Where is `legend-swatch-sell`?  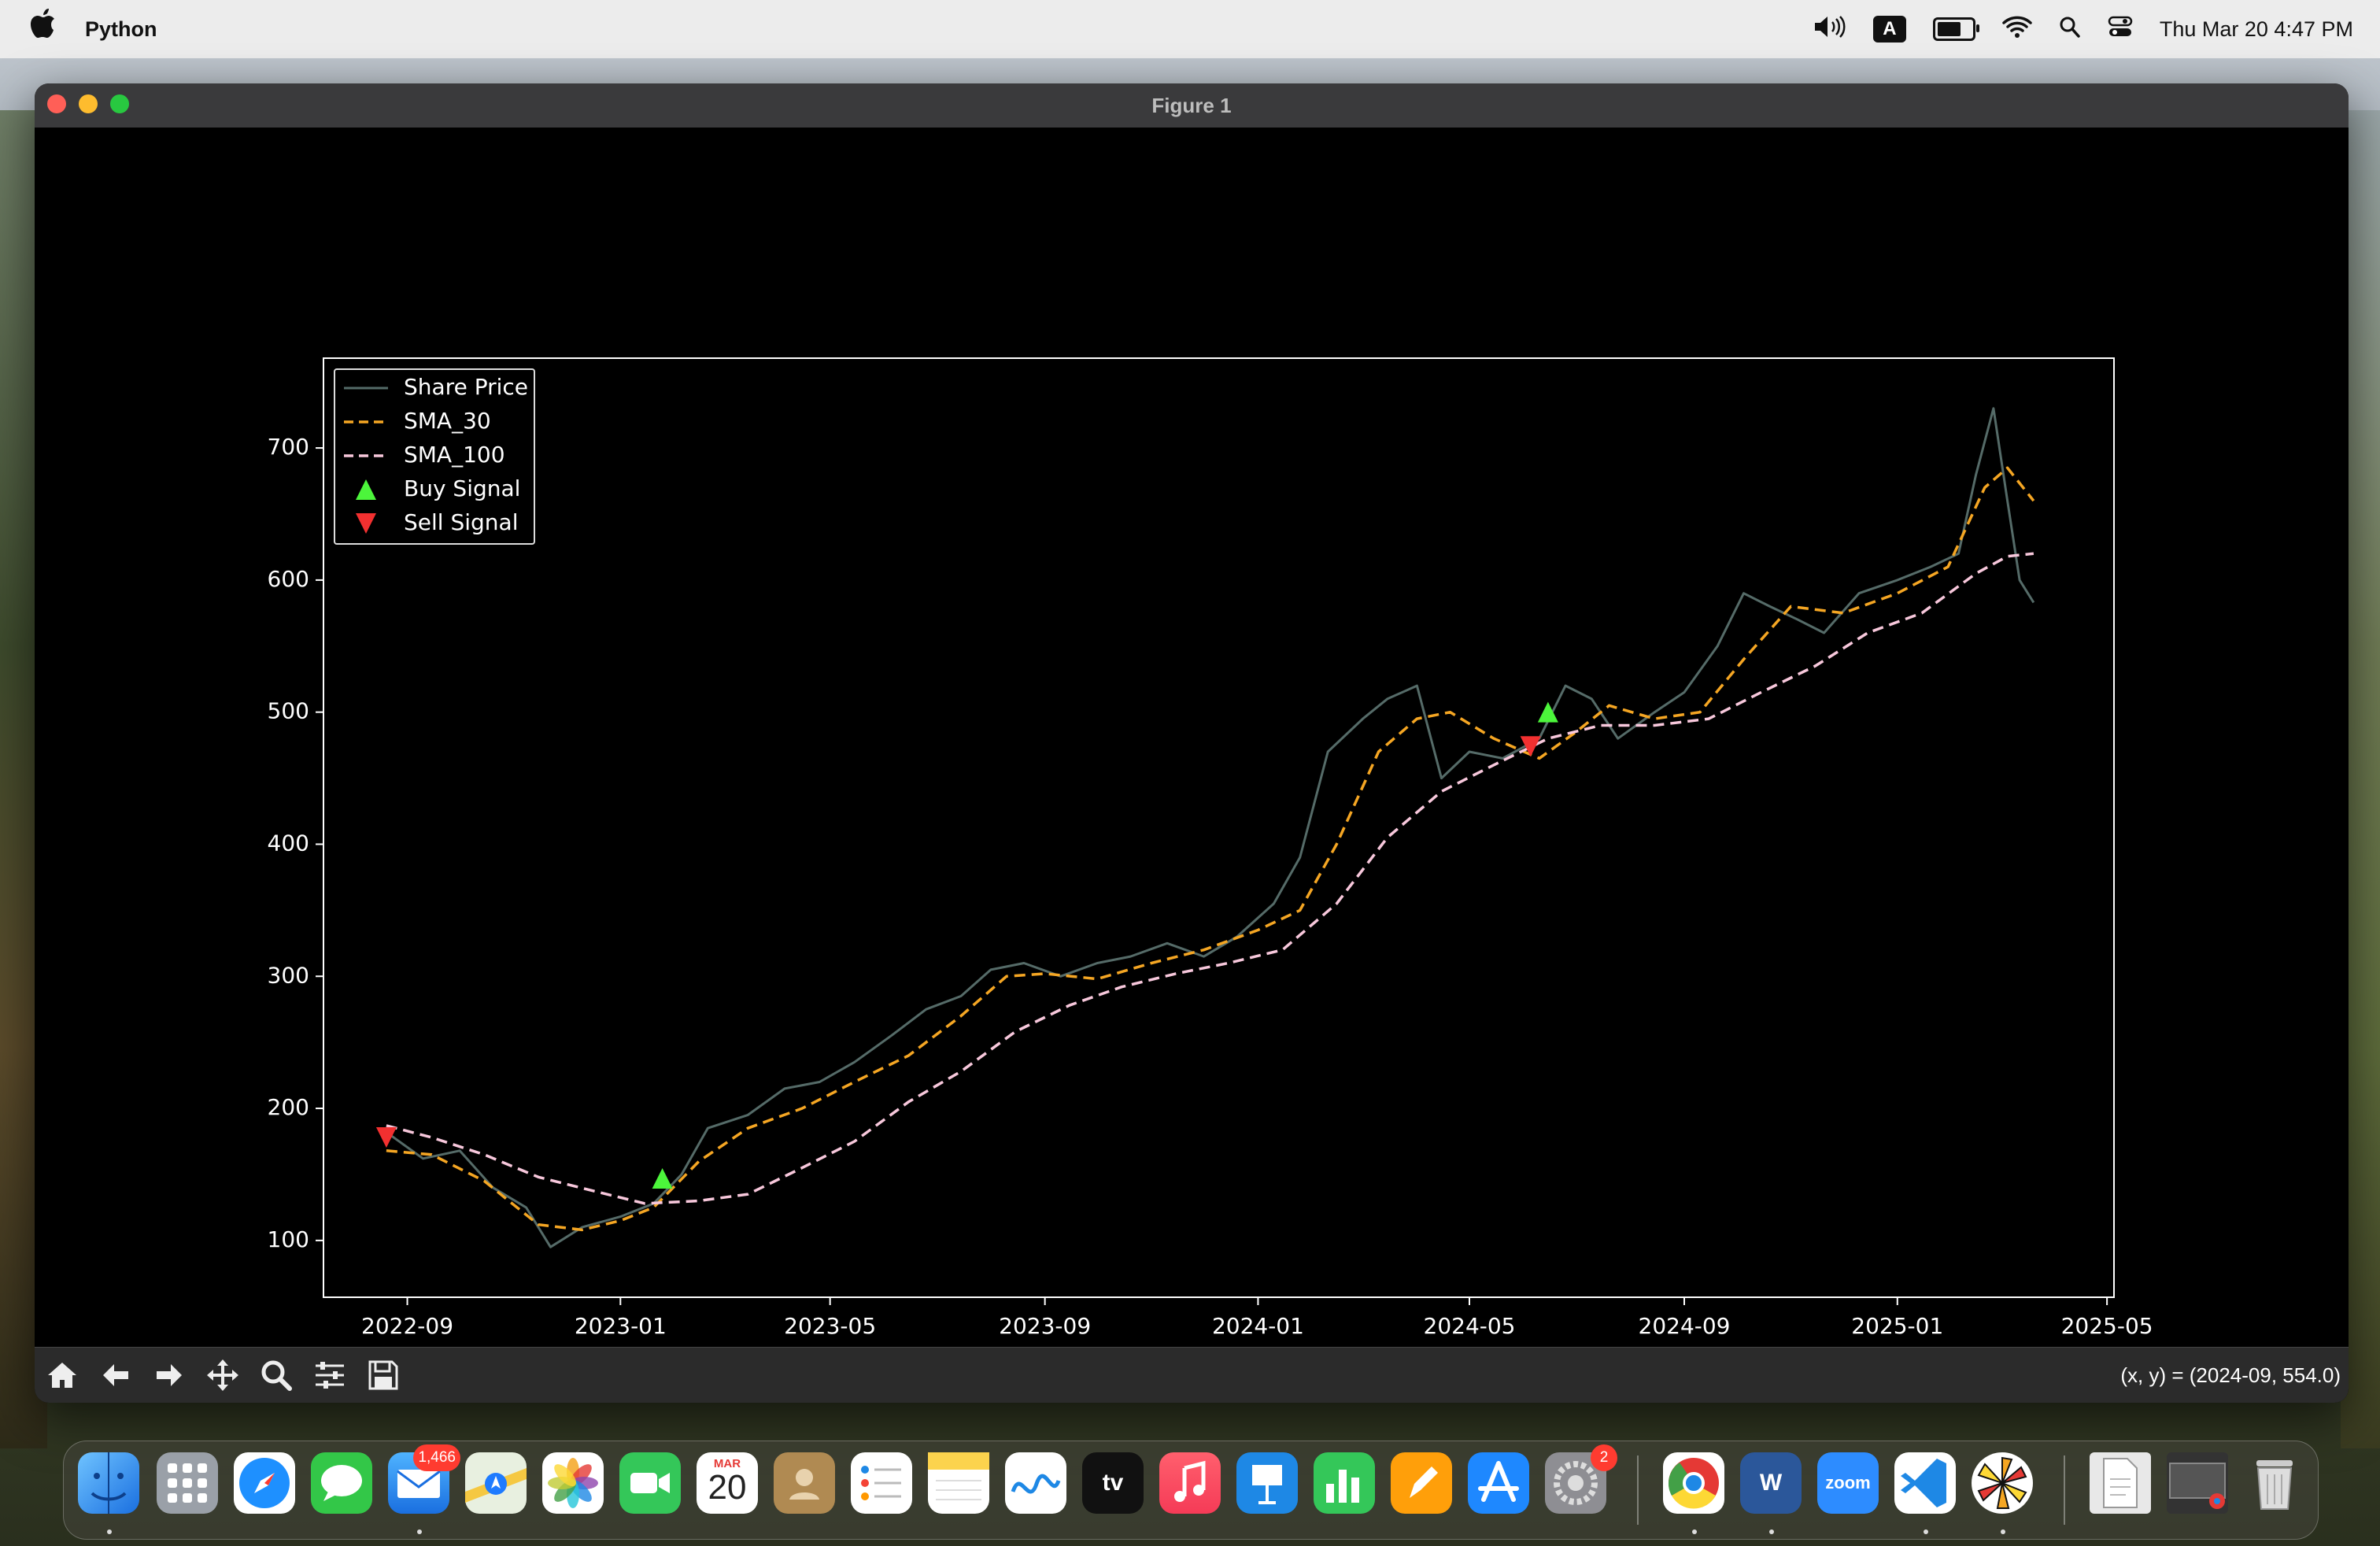
legend-swatch-sell is located at coordinates (366, 523).